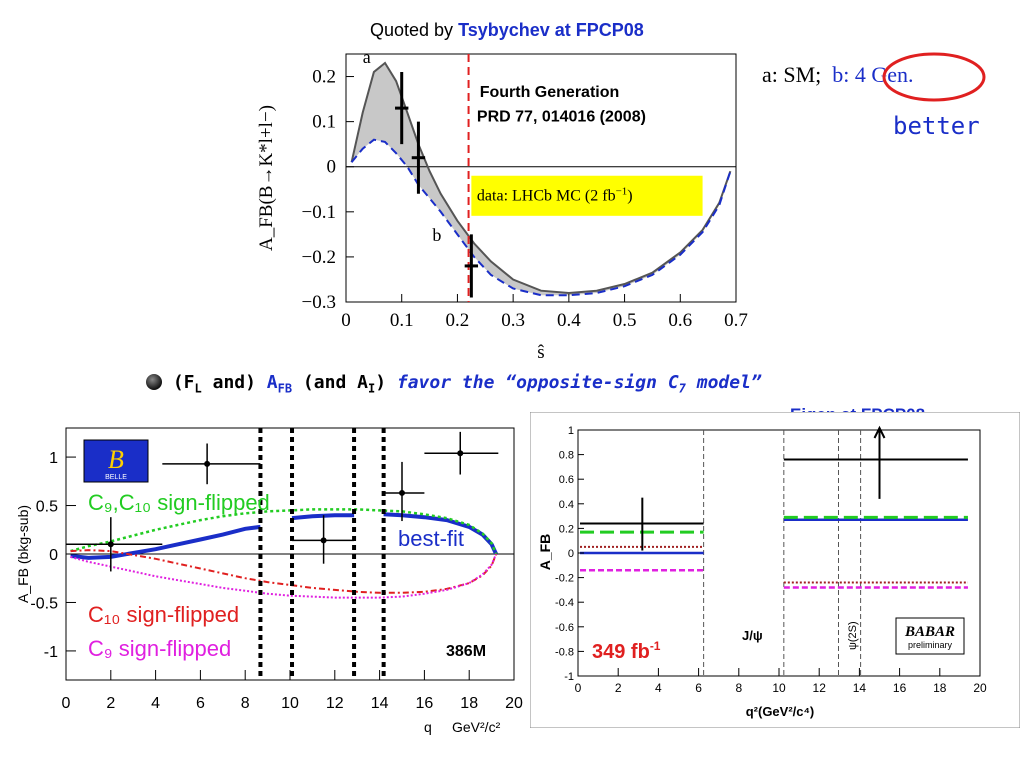  What do you see at coordinates (792, 74) in the screenshot?
I see `legend-a: a: SM;` at bounding box center [792, 74].